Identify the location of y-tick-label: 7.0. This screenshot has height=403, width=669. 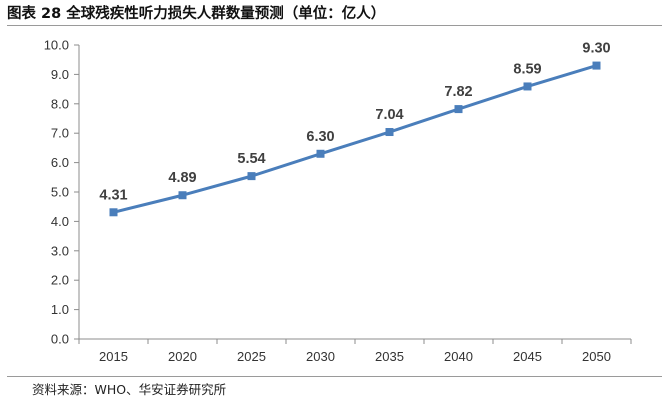
(60, 133).